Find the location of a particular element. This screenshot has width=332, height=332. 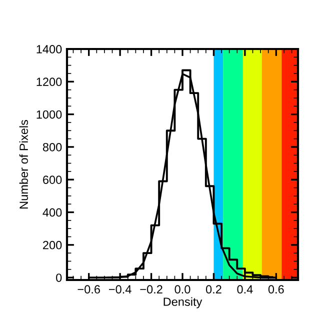

x-tick-label: 0.6 is located at coordinates (276, 289).